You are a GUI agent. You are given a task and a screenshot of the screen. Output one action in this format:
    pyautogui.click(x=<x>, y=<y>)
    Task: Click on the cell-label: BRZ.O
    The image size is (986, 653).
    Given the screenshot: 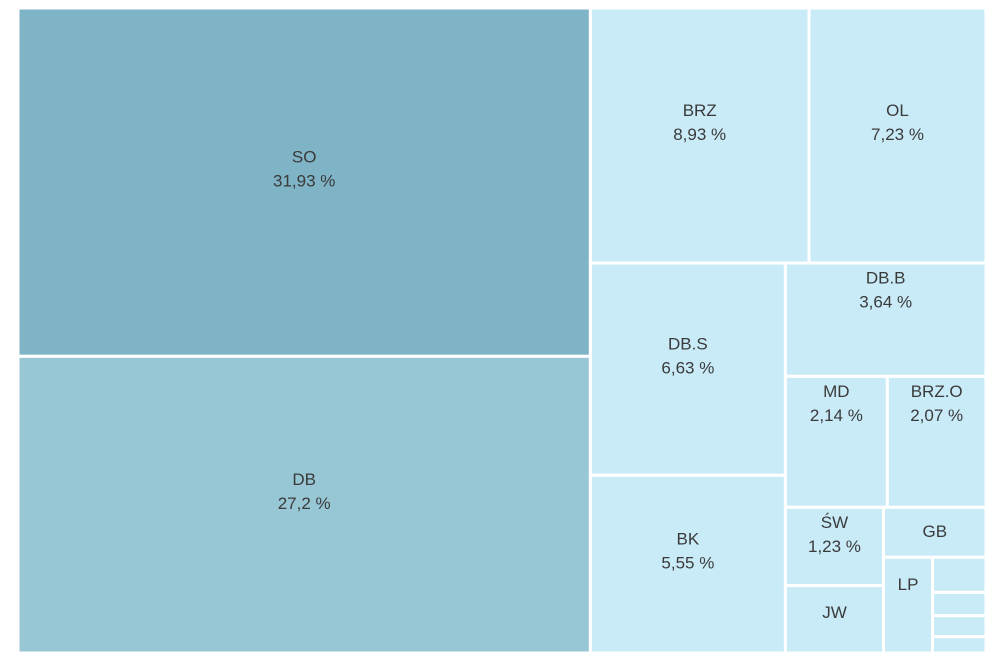 What is the action you would take?
    pyautogui.click(x=937, y=391)
    